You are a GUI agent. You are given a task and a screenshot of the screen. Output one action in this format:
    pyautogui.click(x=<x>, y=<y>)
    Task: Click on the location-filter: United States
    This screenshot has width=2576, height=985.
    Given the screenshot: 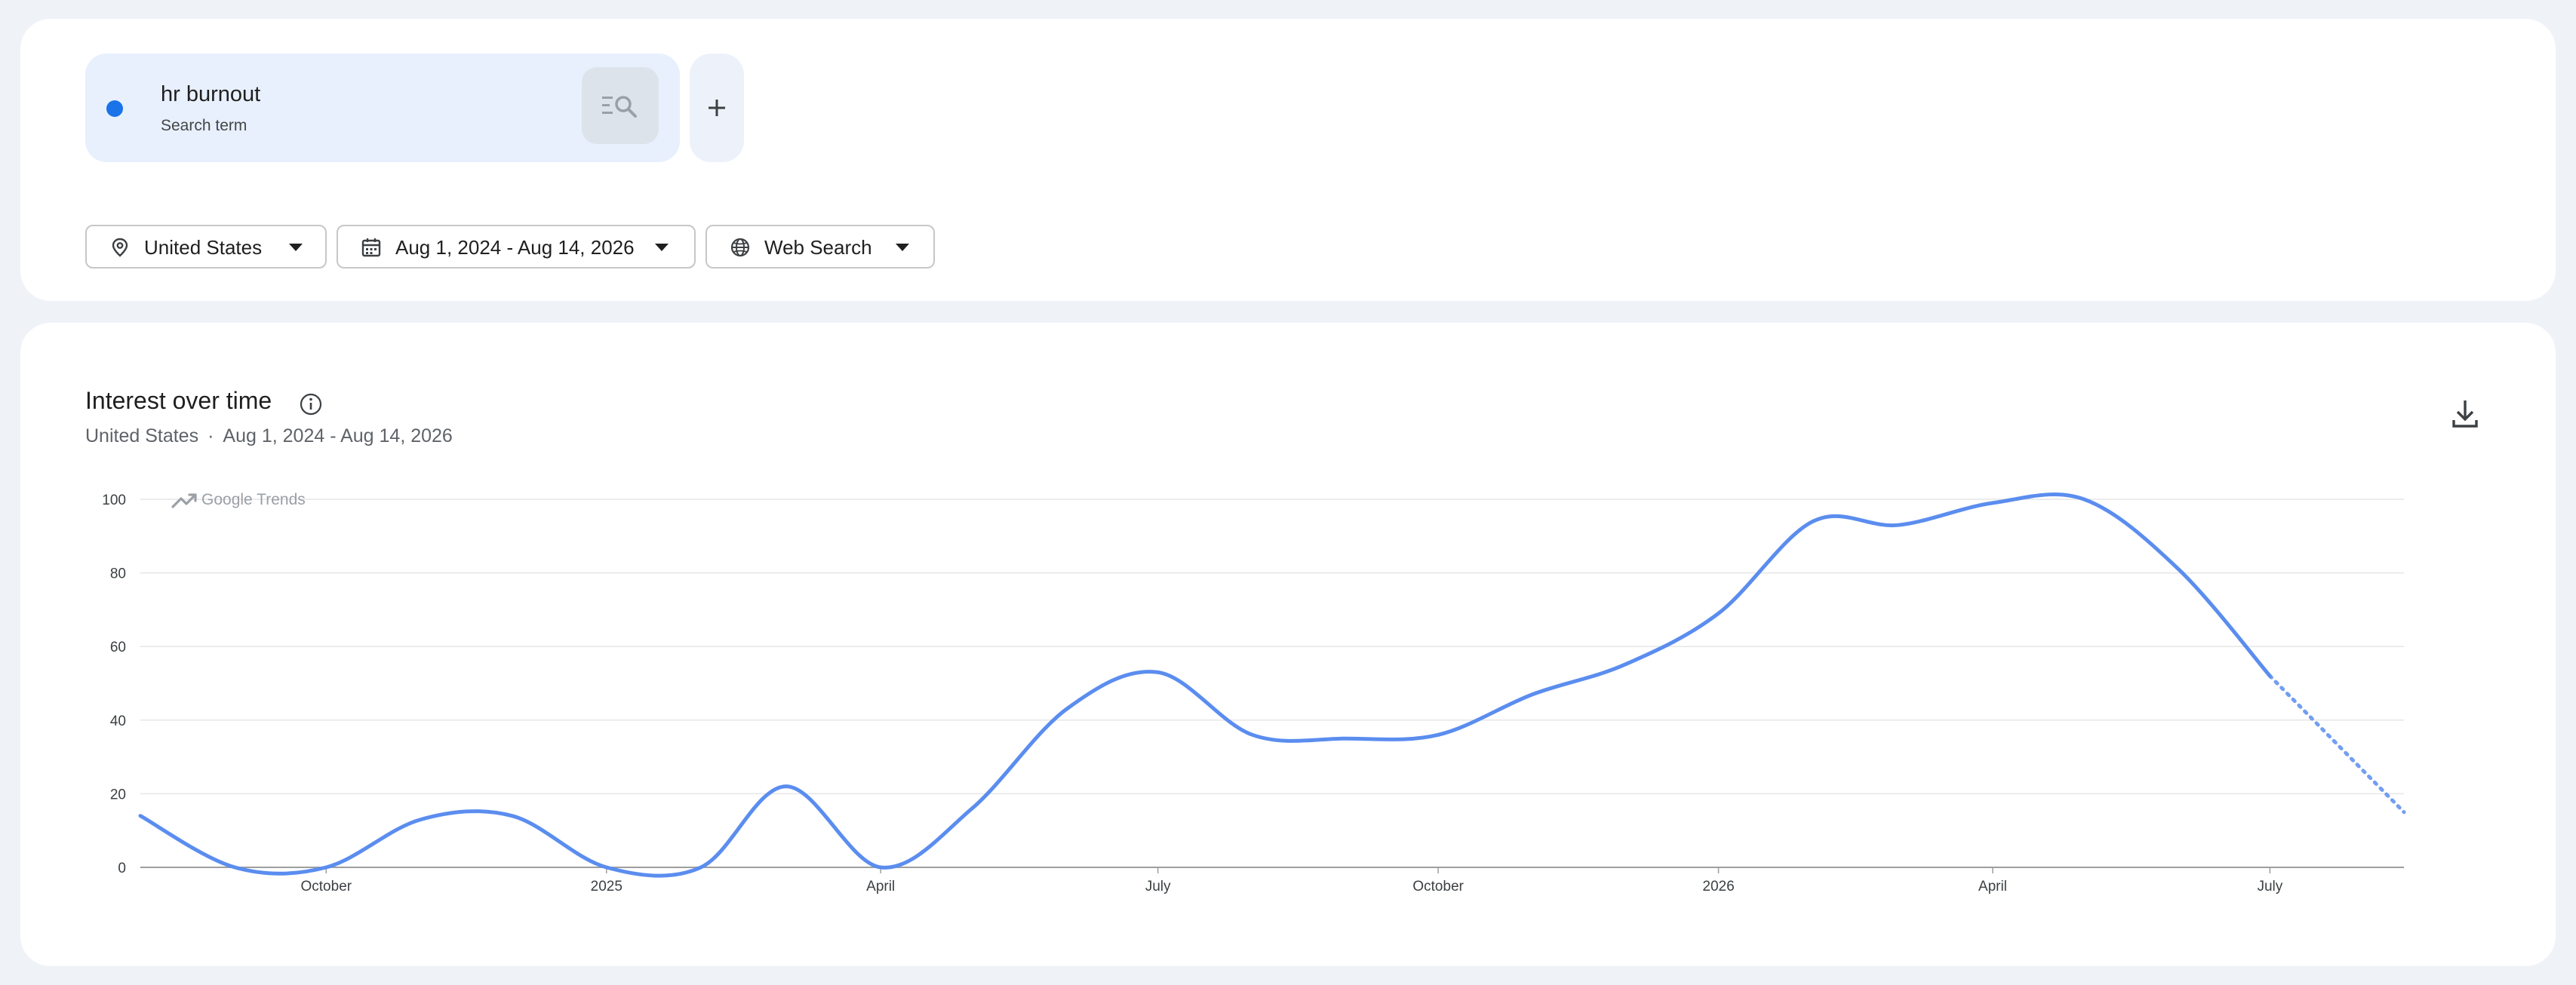 What is the action you would take?
    pyautogui.click(x=206, y=246)
    